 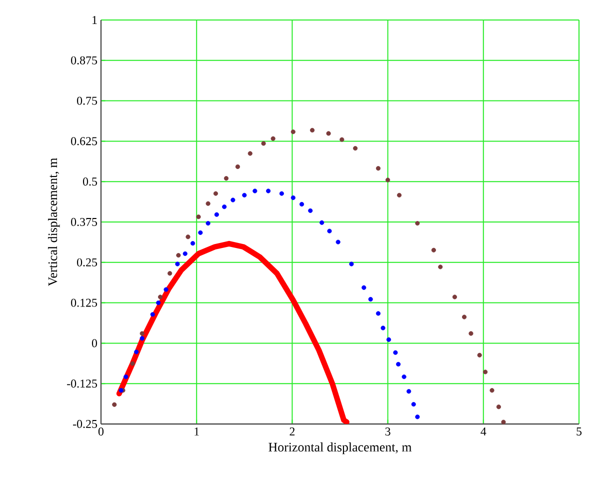 I want to click on x-tick-label: 3, so click(x=387, y=432).